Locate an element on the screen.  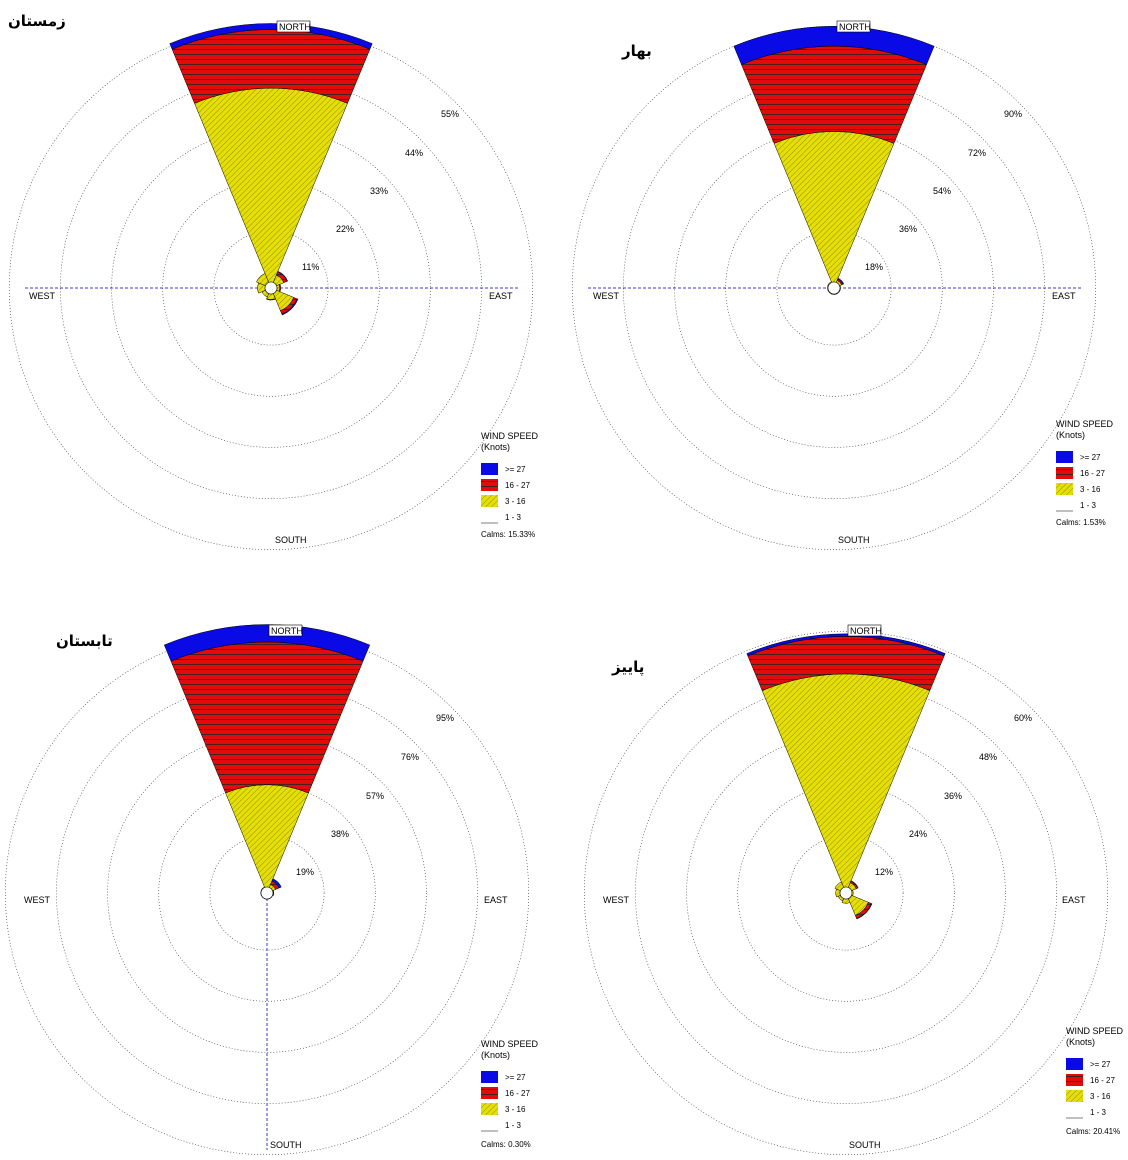
season-title-2: بهار is located at coordinates (636, 51).